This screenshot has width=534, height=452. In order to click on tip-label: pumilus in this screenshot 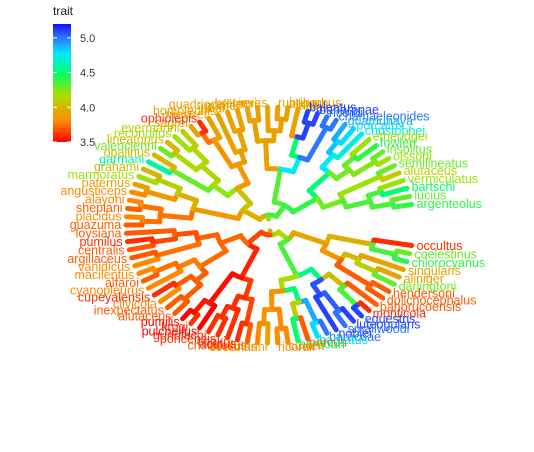, I will do `click(101, 242)`.